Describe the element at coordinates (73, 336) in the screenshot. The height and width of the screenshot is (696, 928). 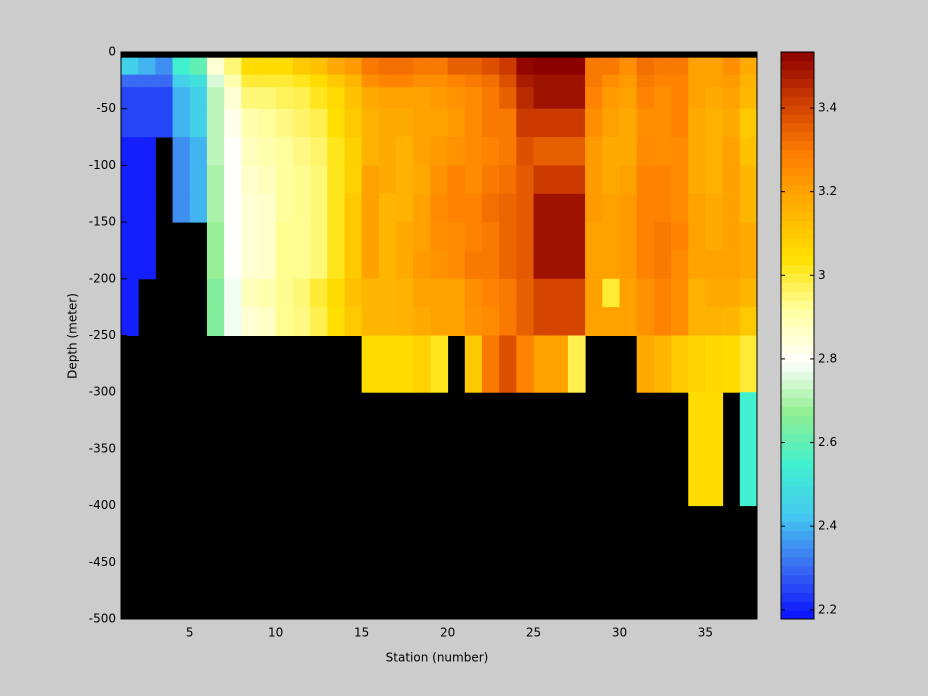
I see `y-axis-label: Depth (meter)` at that location.